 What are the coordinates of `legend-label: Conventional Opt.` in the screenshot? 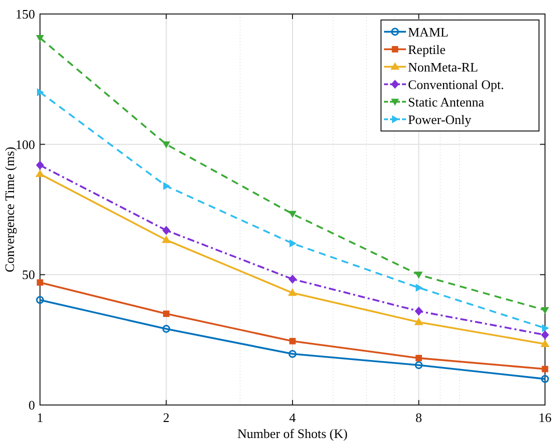 It's located at (456, 84).